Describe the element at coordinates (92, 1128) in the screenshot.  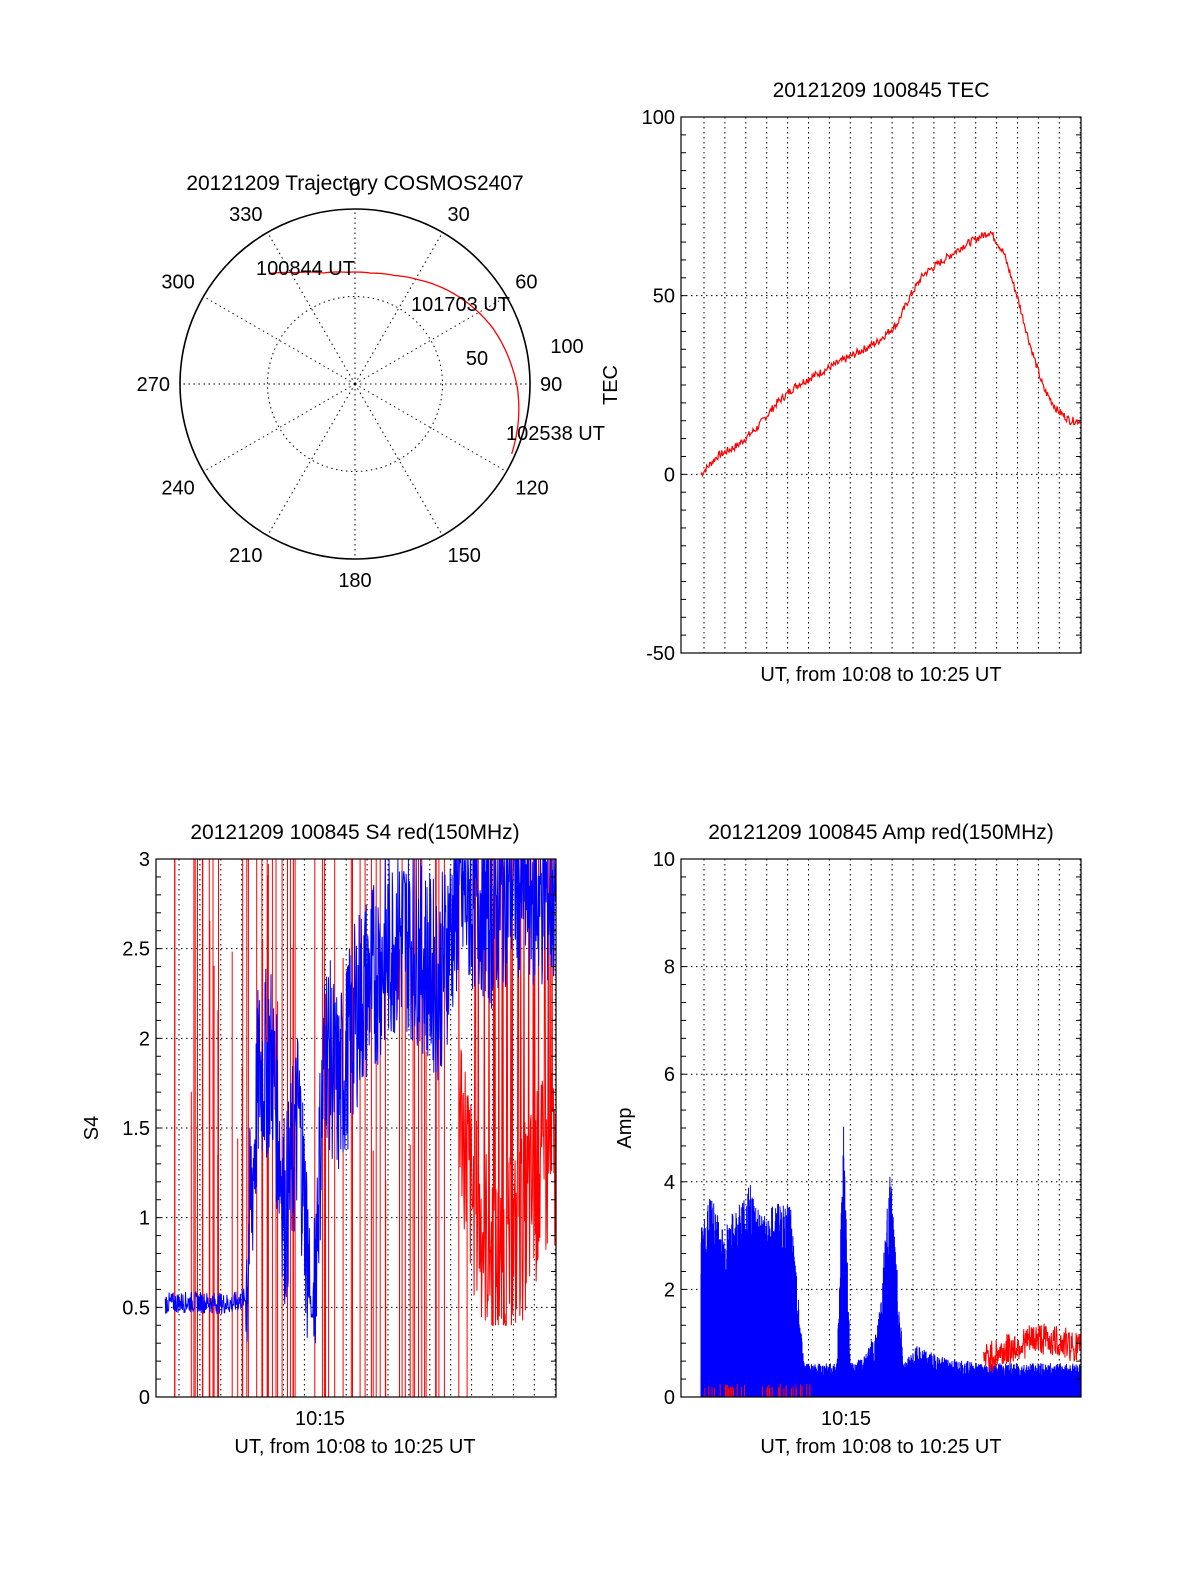
I see `s4-ylabel: S4` at that location.